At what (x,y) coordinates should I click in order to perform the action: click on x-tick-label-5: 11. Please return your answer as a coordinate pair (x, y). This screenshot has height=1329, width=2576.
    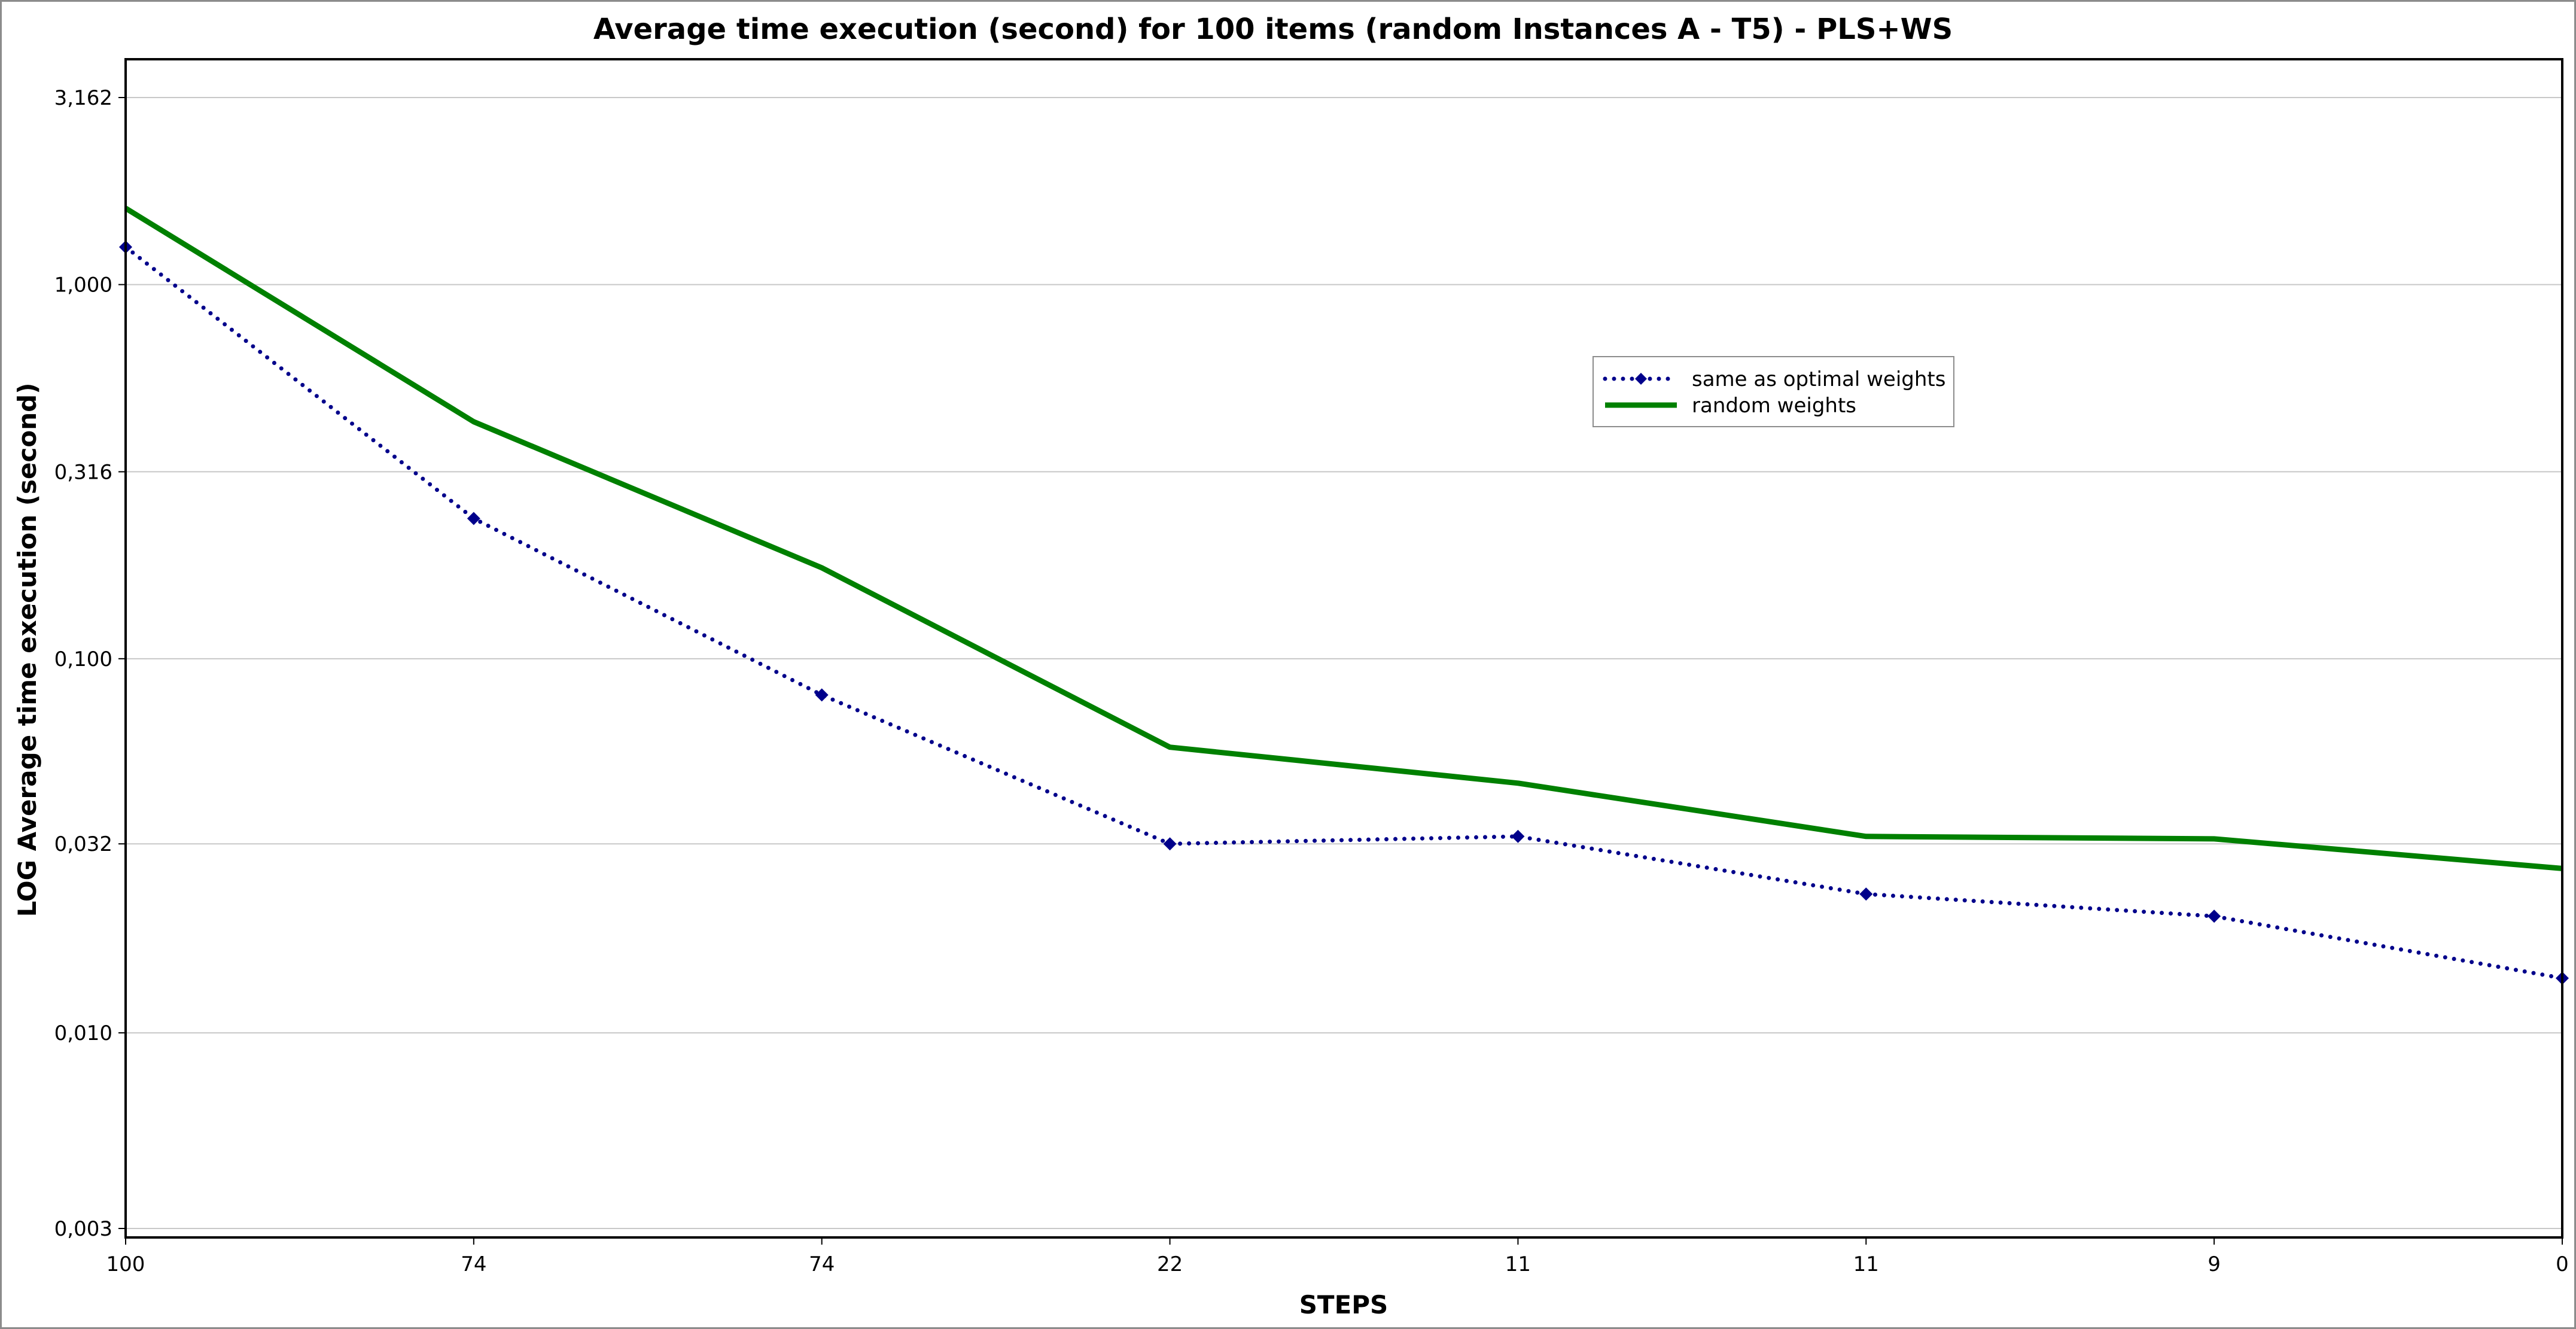
    Looking at the image, I should click on (1866, 1264).